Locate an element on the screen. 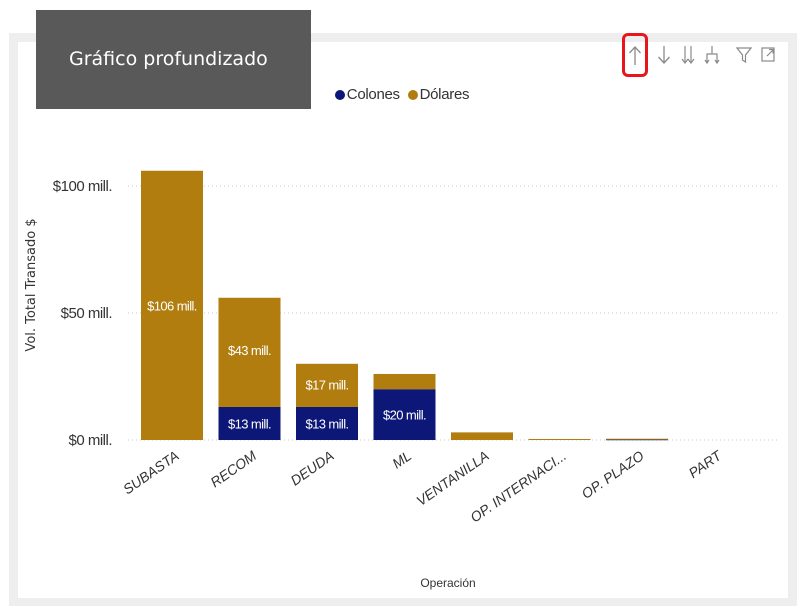  data-label-0-3: $20 mill. is located at coordinates (404, 415).